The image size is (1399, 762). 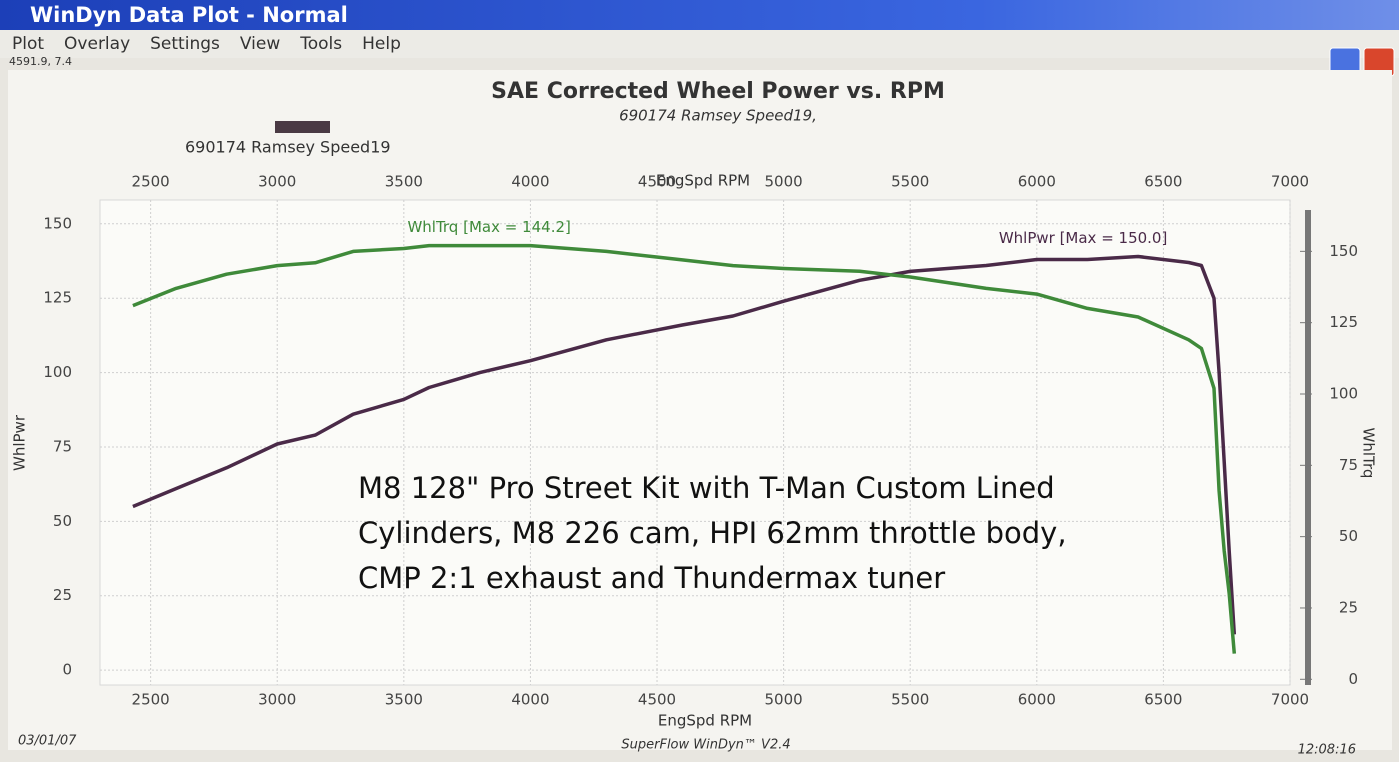 I want to click on x-tick-label-top: 3500, so click(x=404, y=182).